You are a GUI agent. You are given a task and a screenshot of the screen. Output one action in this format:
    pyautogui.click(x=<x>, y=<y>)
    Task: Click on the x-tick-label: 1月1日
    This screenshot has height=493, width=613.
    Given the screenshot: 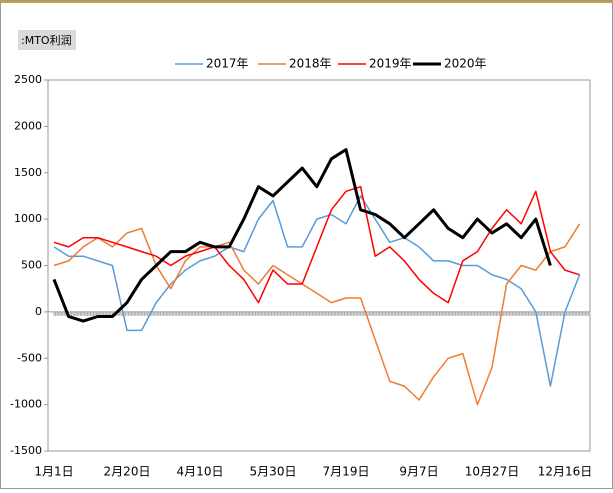 What is the action you would take?
    pyautogui.click(x=53, y=472)
    